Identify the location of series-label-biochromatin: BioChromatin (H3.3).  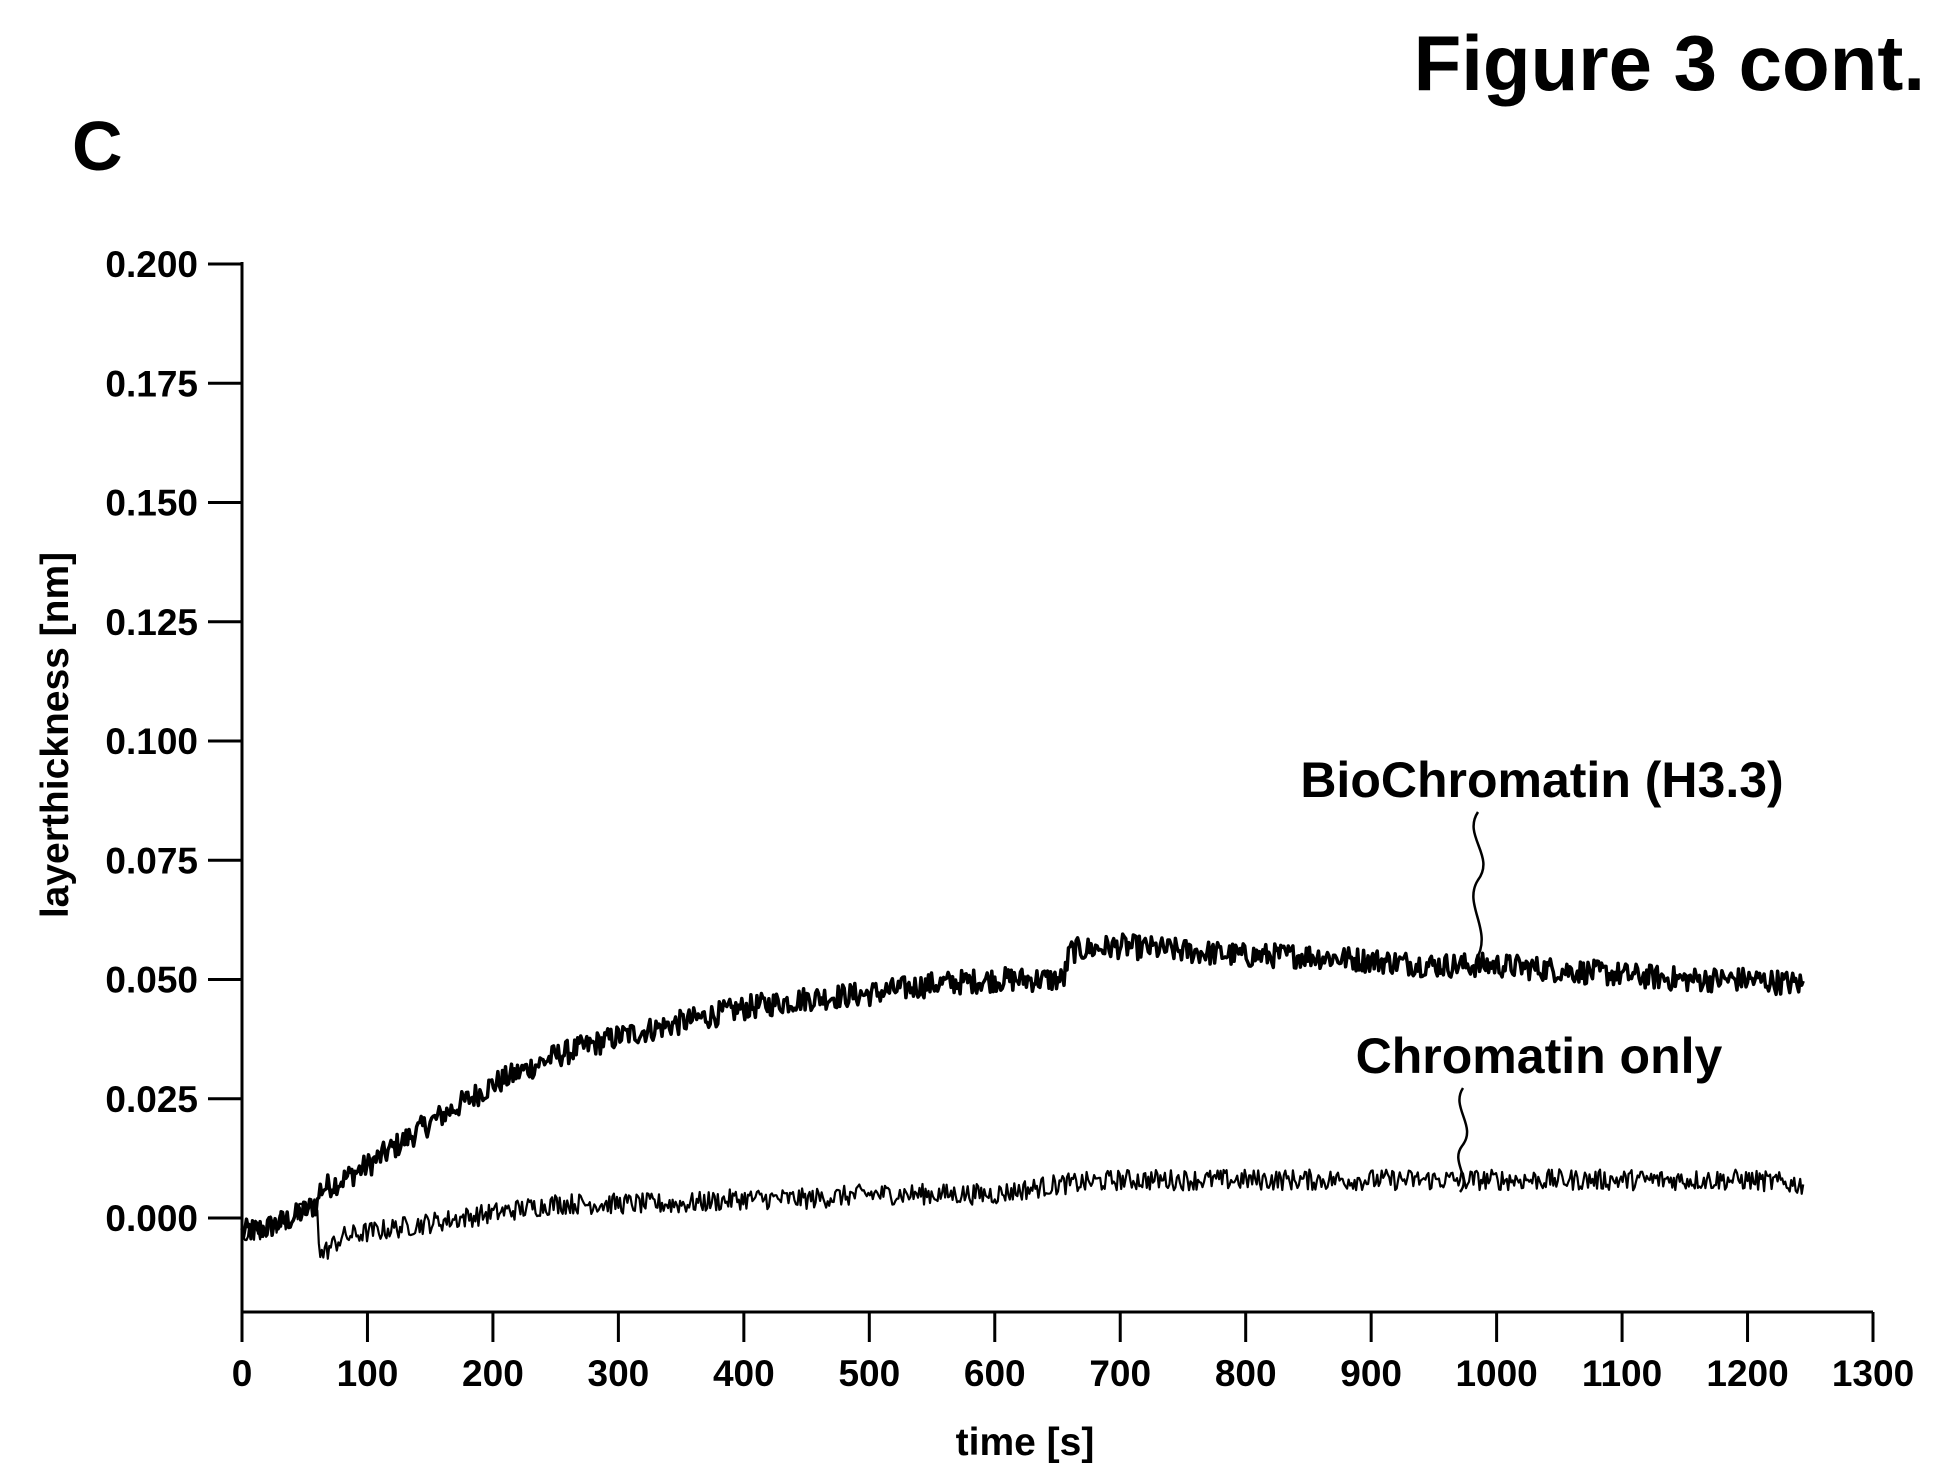
(1541, 780).